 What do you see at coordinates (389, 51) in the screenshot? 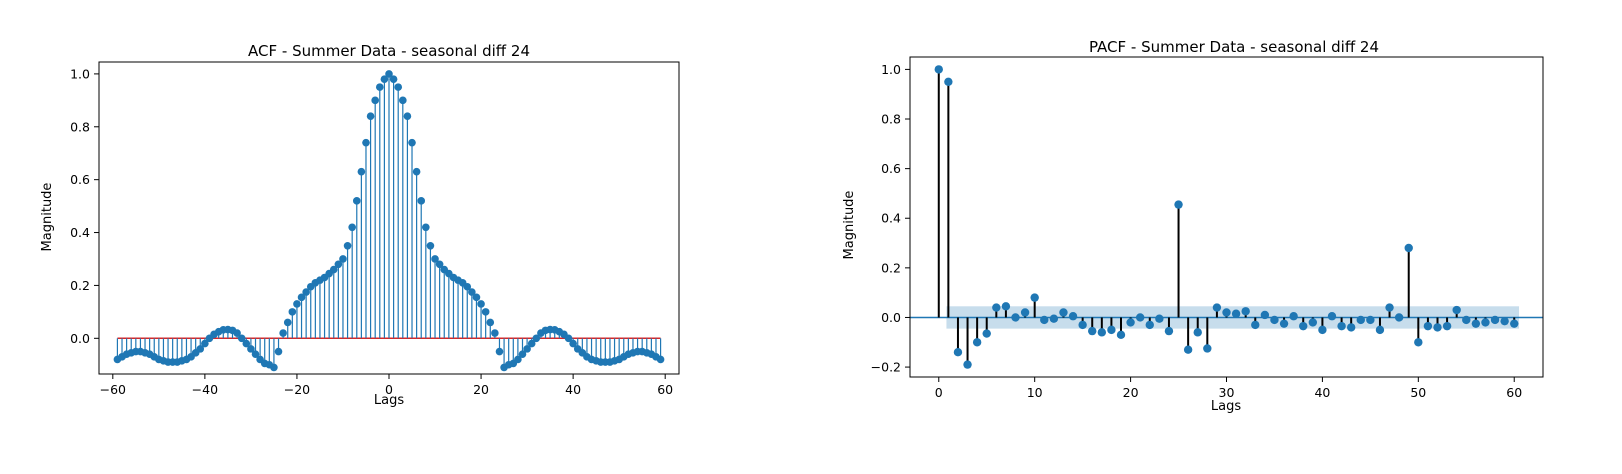
I see `acf-title: ACF - Summer Data - seasonal diff 24` at bounding box center [389, 51].